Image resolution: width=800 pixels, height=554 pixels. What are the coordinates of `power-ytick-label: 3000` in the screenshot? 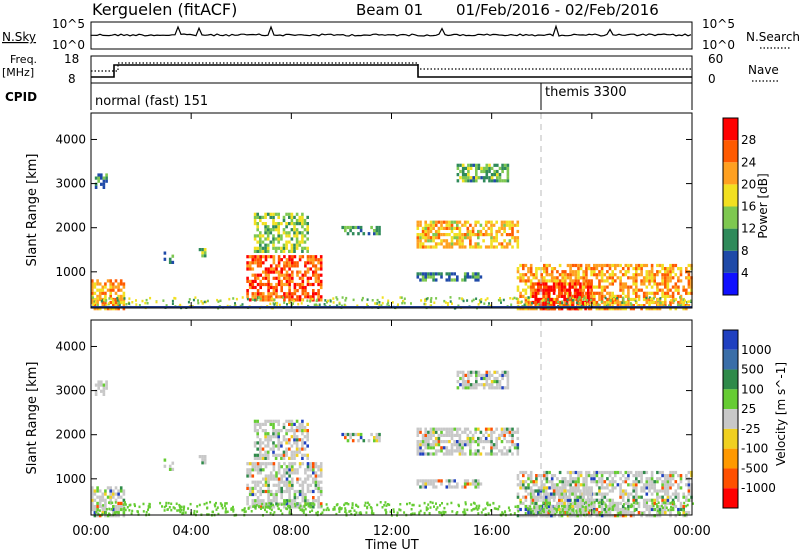 It's located at (70, 184).